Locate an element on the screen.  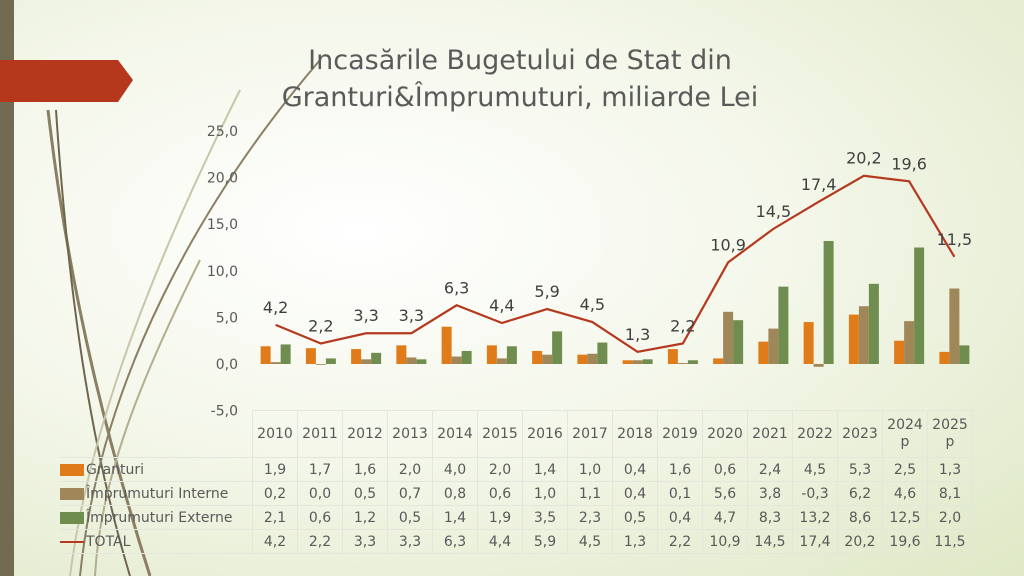
table-cell: 14,5 is located at coordinates (770, 541).